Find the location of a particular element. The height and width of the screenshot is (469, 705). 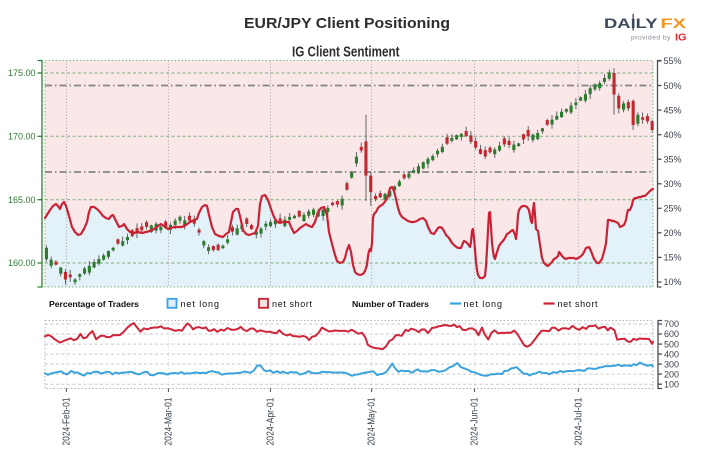

svg-text: 55% is located at coordinates (673, 61).